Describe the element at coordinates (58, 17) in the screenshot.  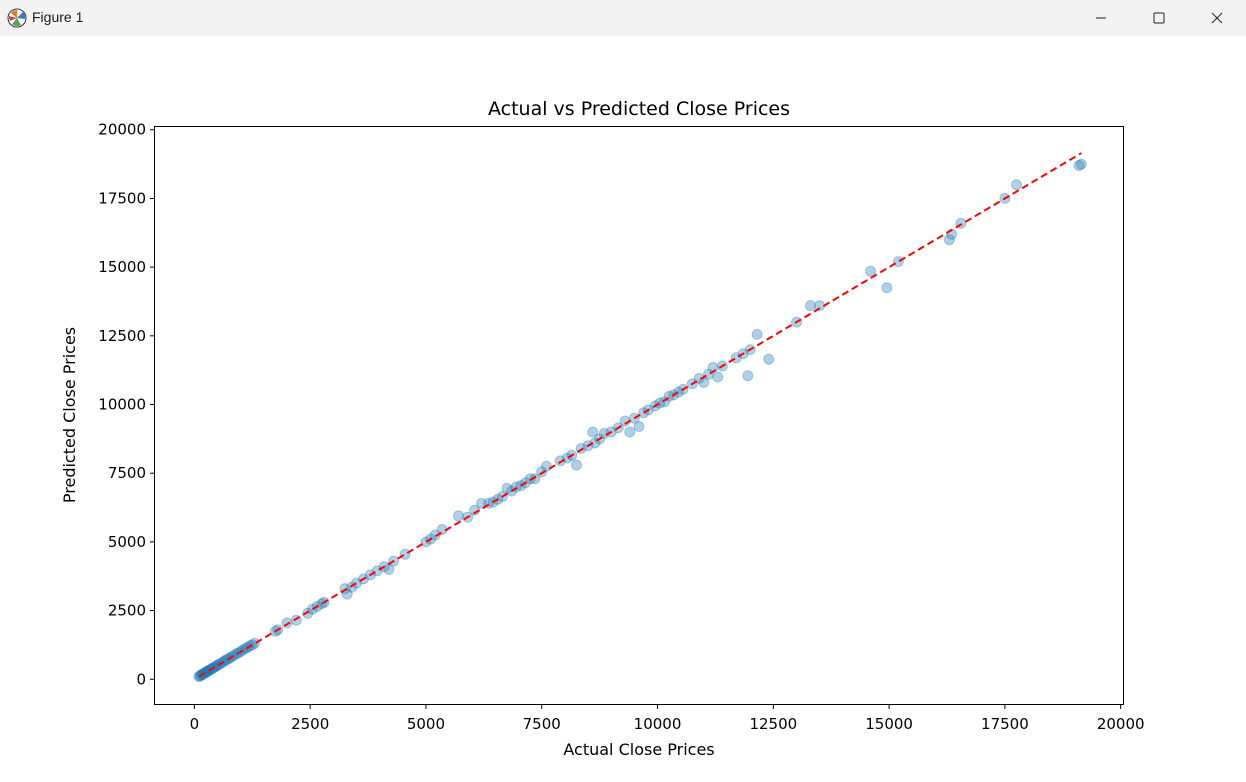
I see `window-title: Figure 1` at that location.